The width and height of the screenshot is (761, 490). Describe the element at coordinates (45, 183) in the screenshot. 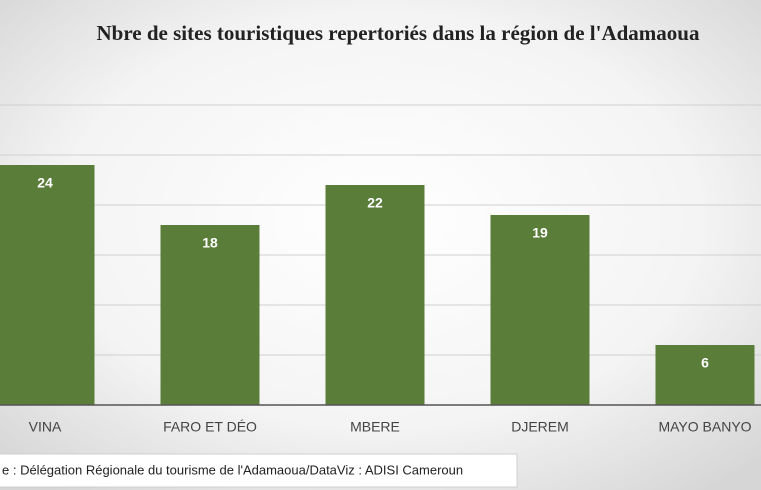

I see `data-label: 24` at that location.